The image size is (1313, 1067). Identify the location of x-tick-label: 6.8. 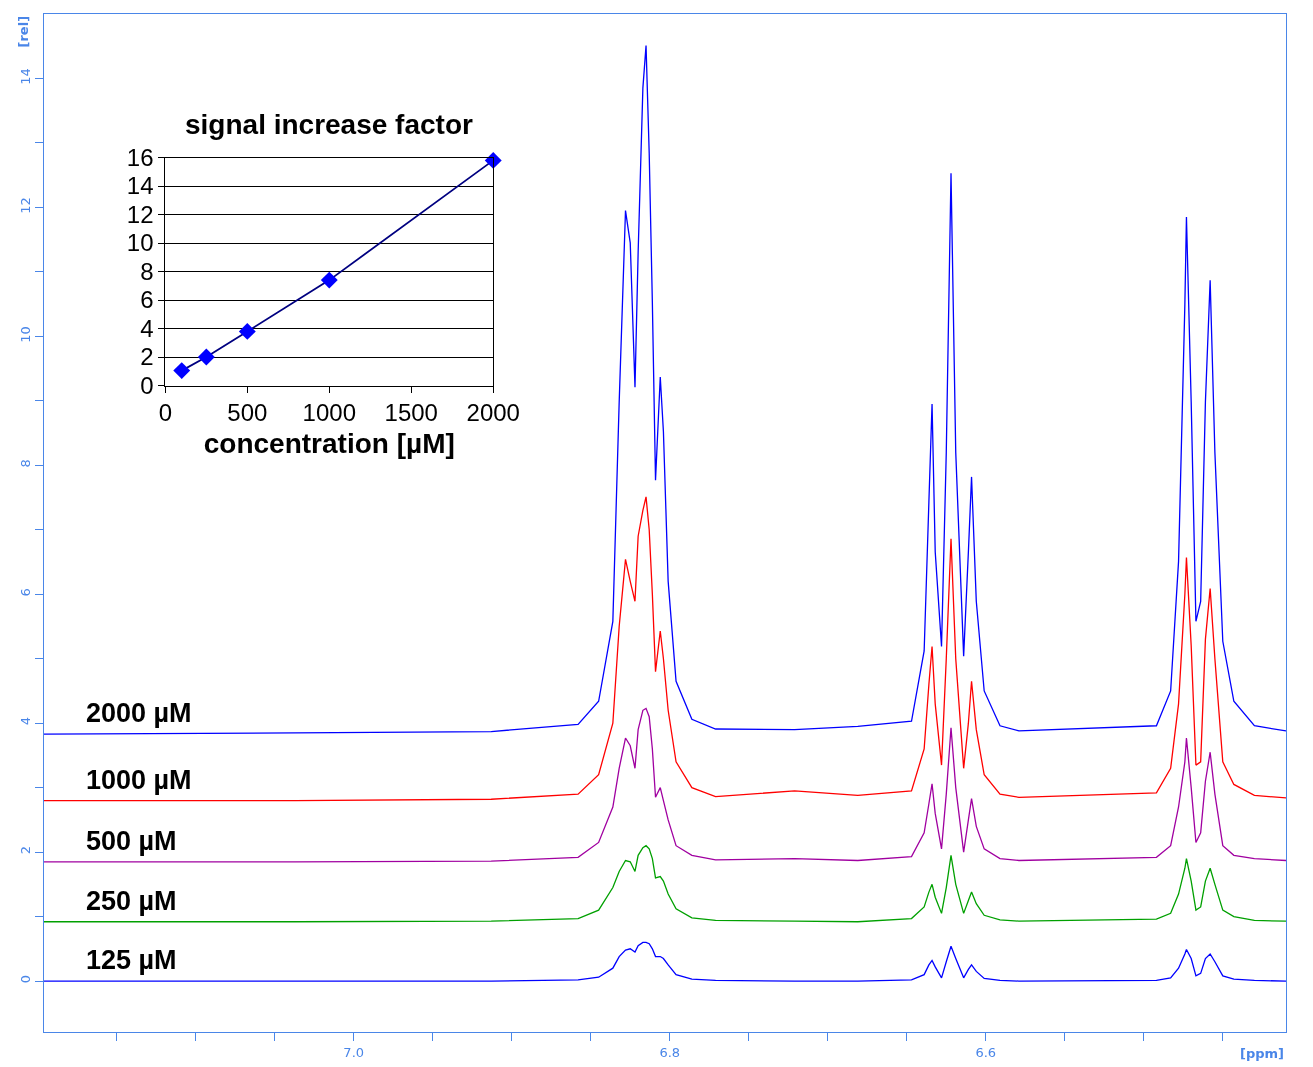
(670, 1052).